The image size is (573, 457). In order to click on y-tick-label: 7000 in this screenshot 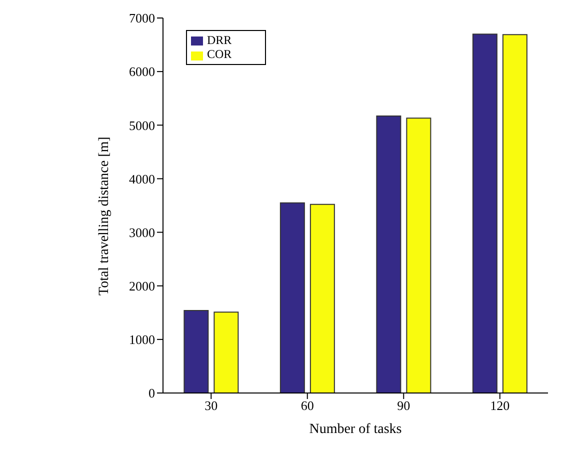, I will do `click(142, 18)`.